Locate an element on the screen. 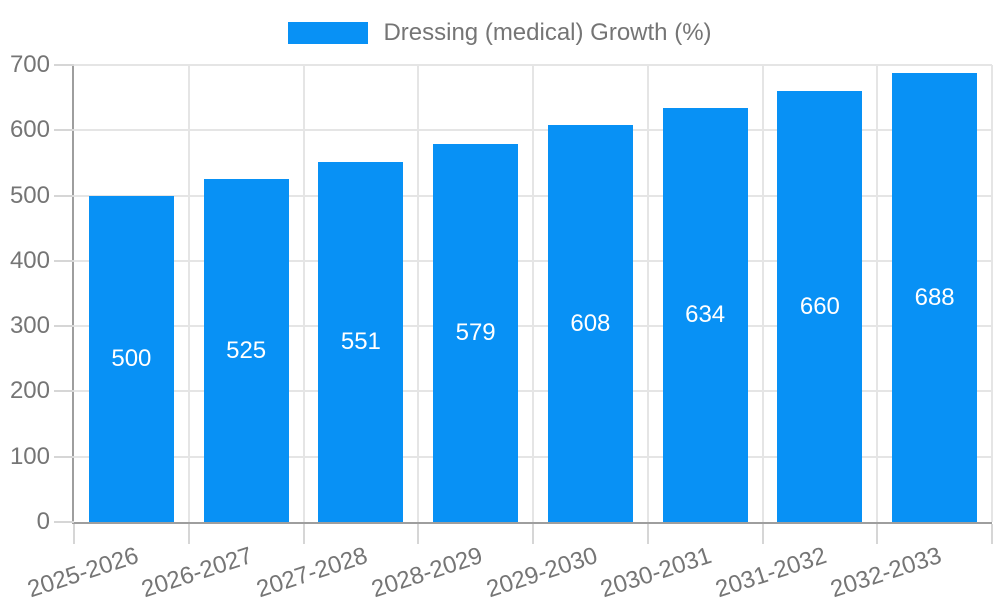  x-axis-tick-label: 2027-2028 is located at coordinates (312, 571).